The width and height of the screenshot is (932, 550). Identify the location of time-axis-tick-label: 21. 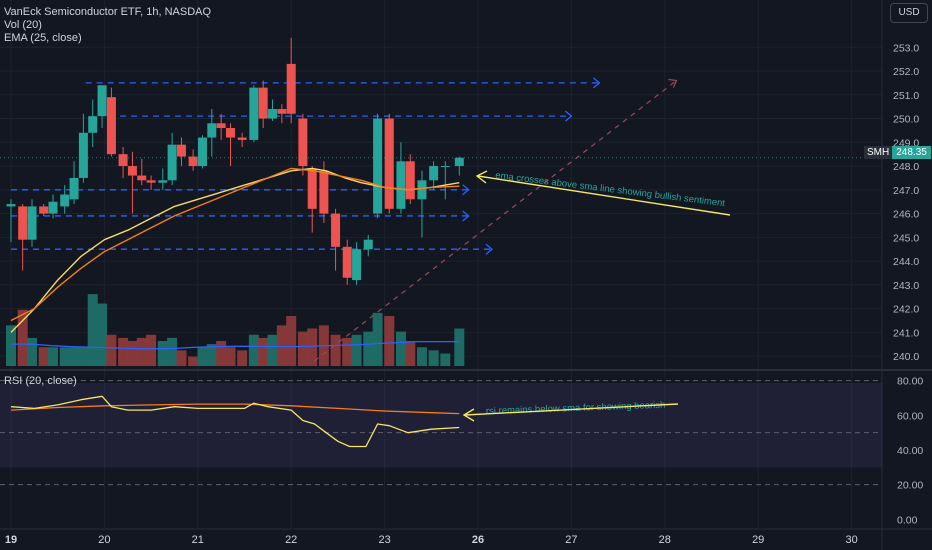
(198, 540).